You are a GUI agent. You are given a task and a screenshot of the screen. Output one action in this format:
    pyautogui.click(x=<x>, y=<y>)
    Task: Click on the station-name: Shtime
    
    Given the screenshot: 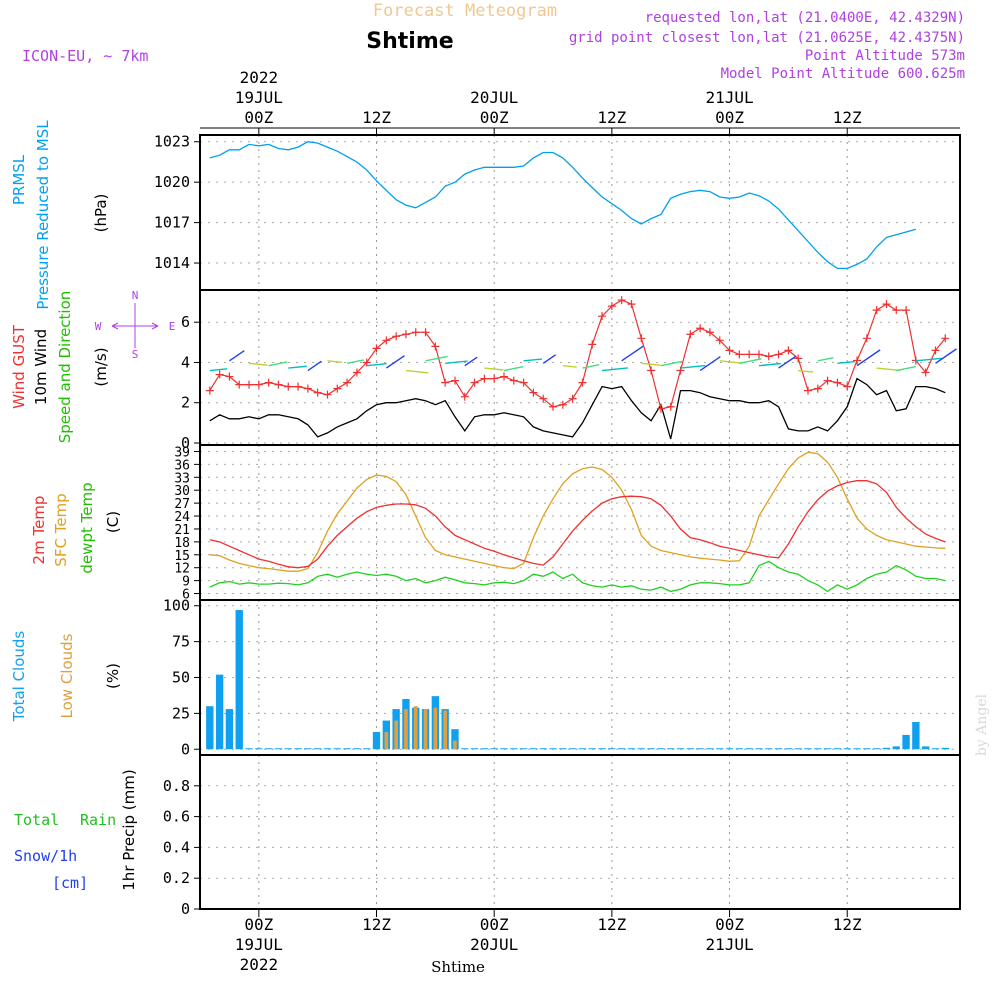 What is the action you would take?
    pyautogui.click(x=409, y=41)
    